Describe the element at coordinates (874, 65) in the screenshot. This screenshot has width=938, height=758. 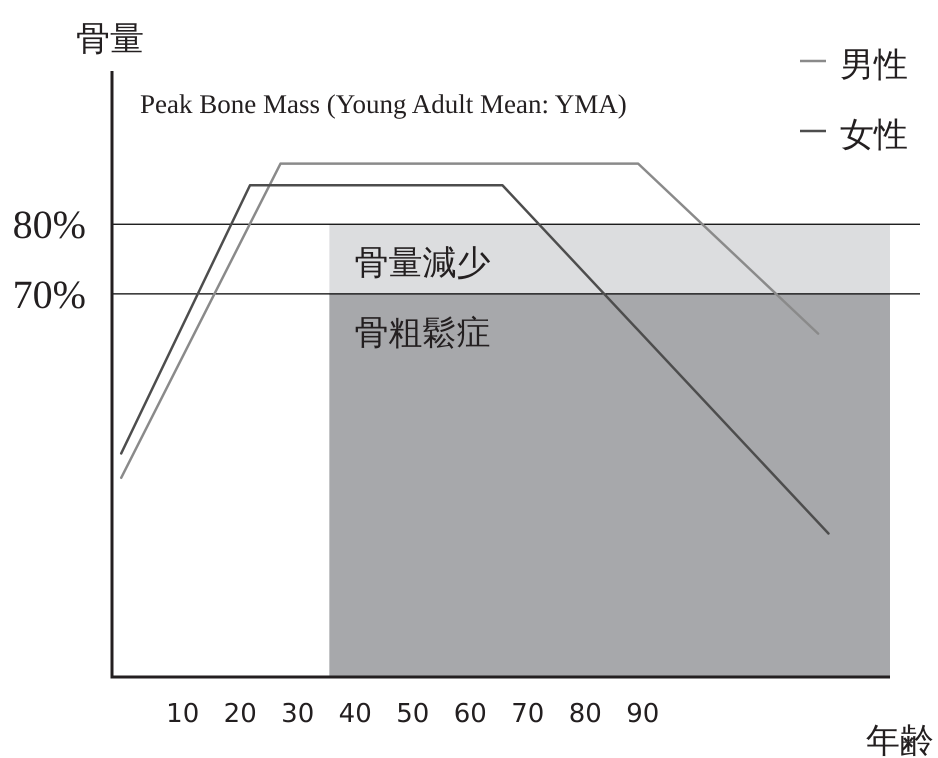
I see `legend-label: 男性` at that location.